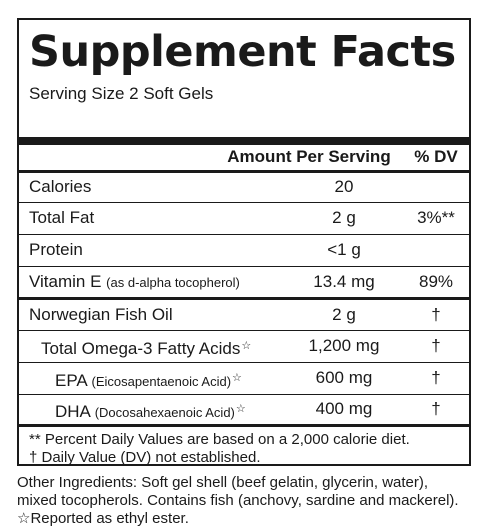 Image resolution: width=488 pixels, height=530 pixels. I want to click on amount-per-serving-header: Amount Per Serving, so click(309, 156).